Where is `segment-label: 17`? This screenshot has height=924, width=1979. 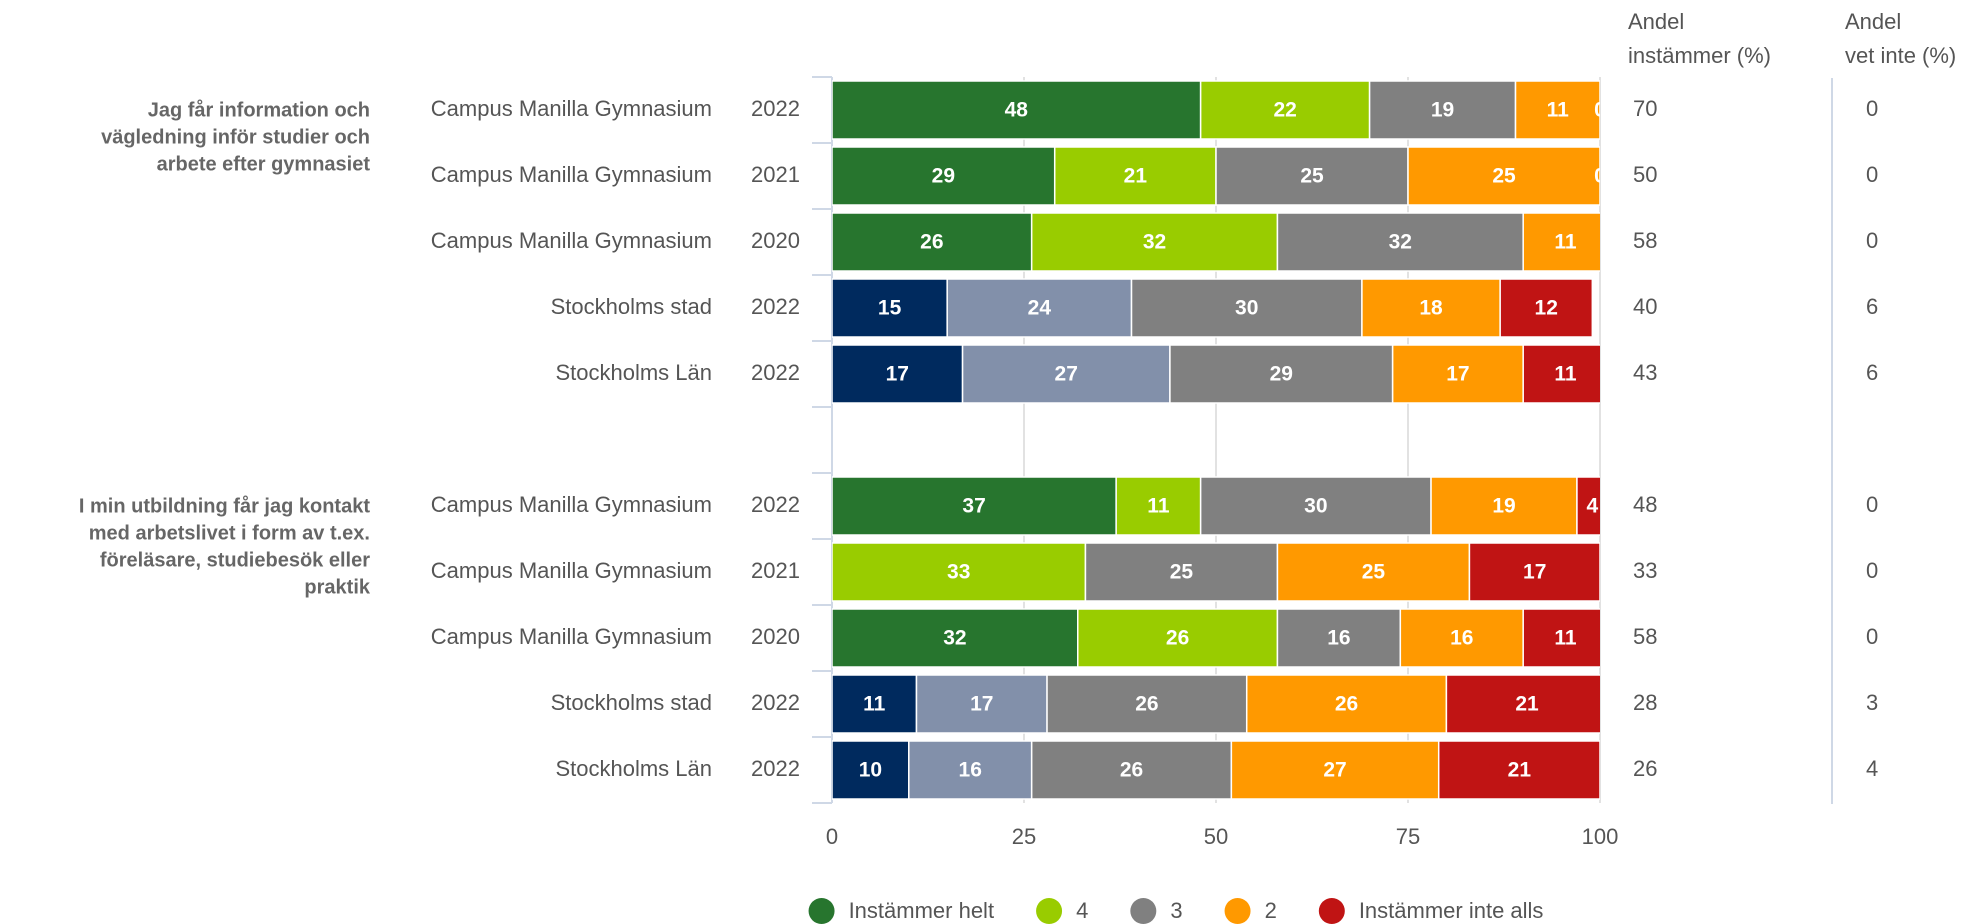 segment-label: 17 is located at coordinates (981, 704).